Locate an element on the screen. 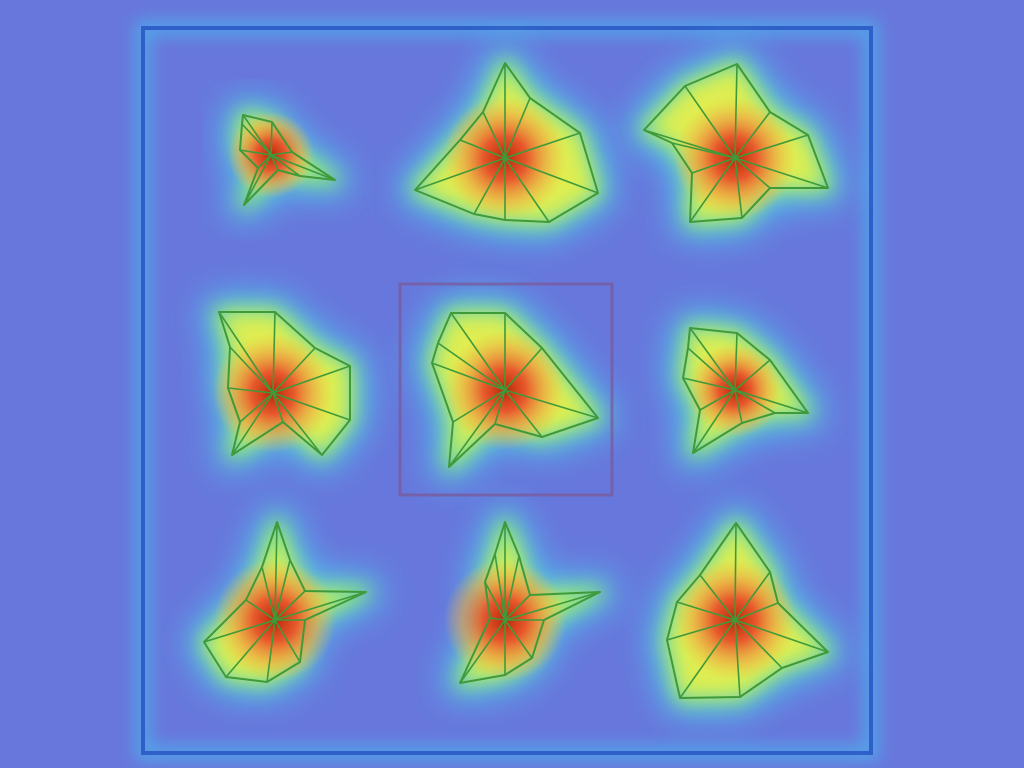 The width and height of the screenshot is (1024, 768). mesh-outline-r0c2 is located at coordinates (736, 143).